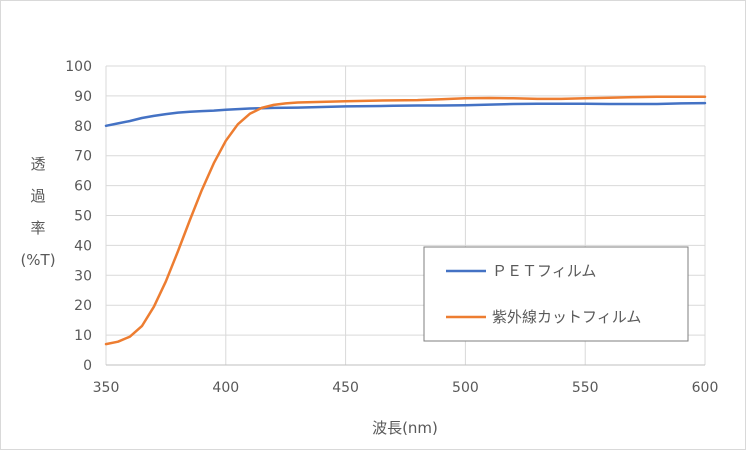 The width and height of the screenshot is (746, 450). I want to click on y-tick-label: 40, so click(83, 246).